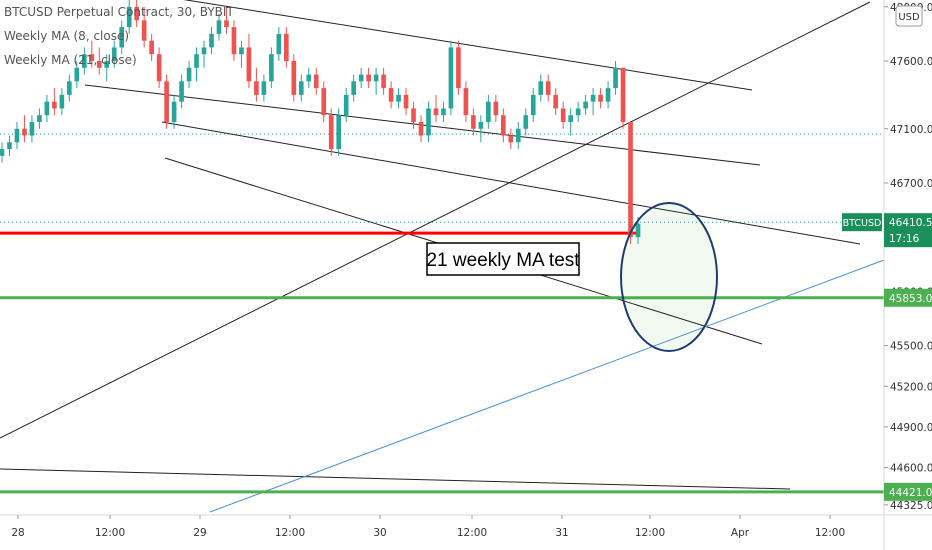 Image resolution: width=932 pixels, height=550 pixels. What do you see at coordinates (904, 239) in the screenshot?
I see `countdown-value: 17:16` at bounding box center [904, 239].